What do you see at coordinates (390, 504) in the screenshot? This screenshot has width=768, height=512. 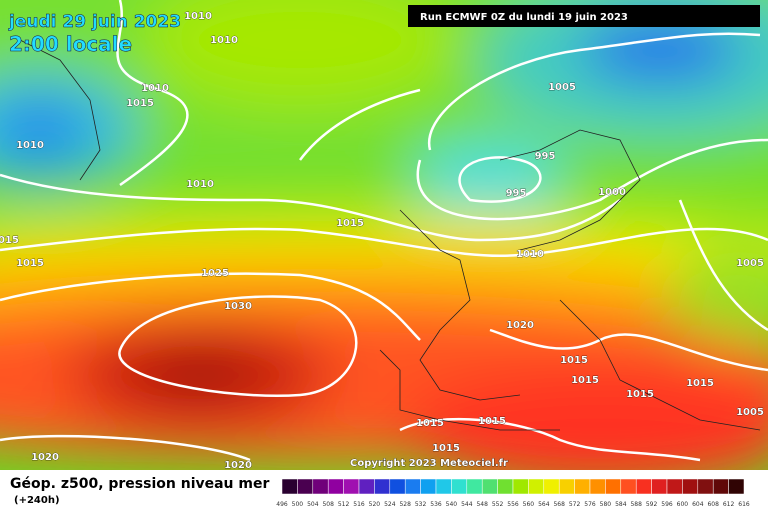 I see `colorbar-label: 524` at bounding box center [390, 504].